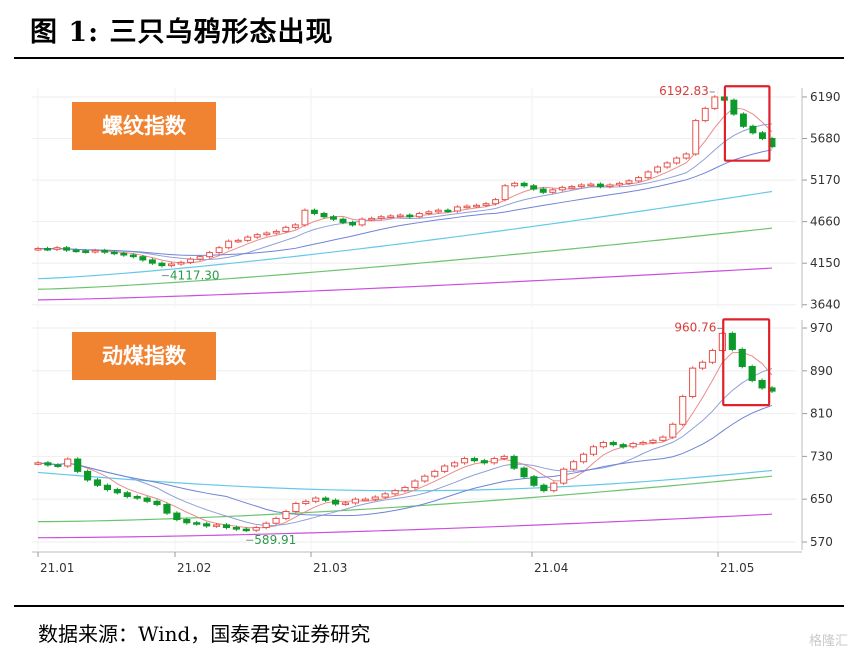 The width and height of the screenshot is (856, 655). What do you see at coordinates (204, 634) in the screenshot?
I see `source-note: 数据来源：Wind，国泰君安证券研究` at bounding box center [204, 634].